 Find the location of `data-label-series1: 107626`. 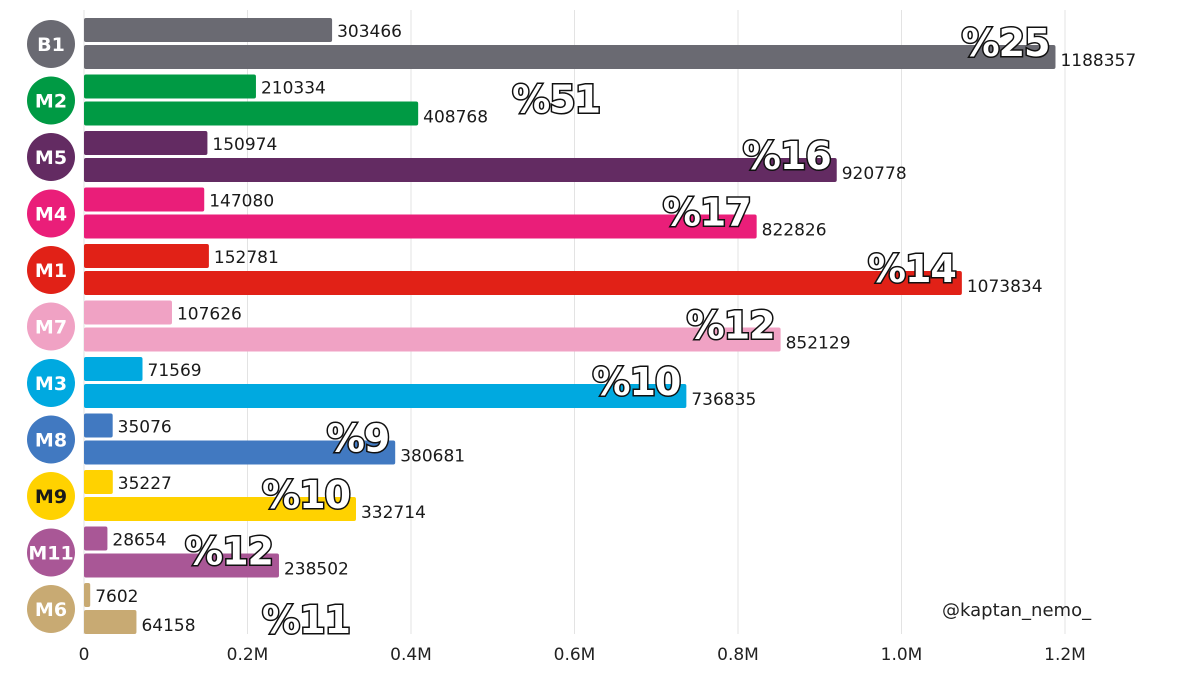

data-label-series1: 107626 is located at coordinates (209, 315).